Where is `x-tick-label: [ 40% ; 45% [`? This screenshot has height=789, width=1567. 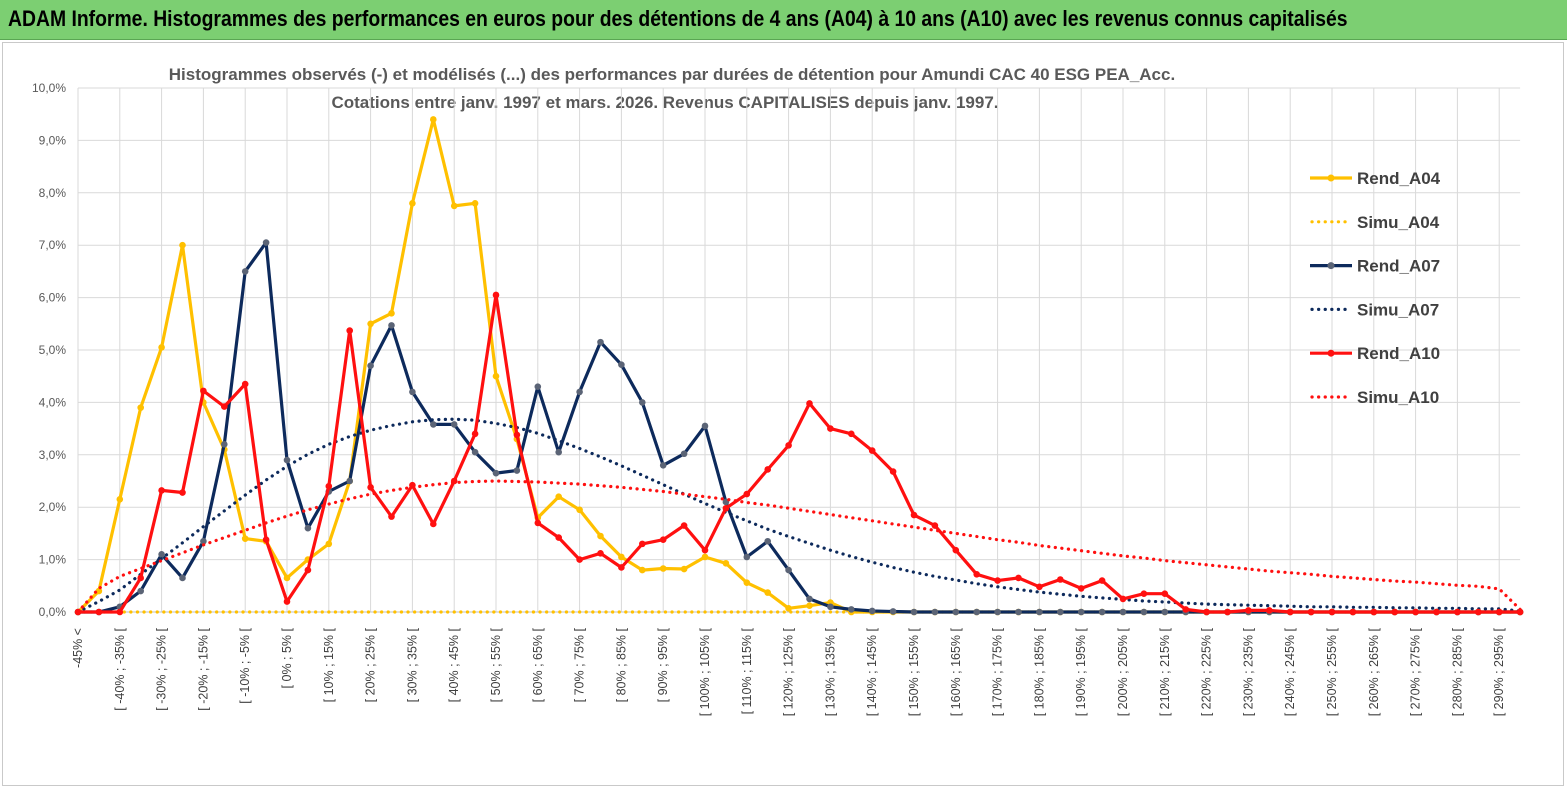 x-tick-label: [ 40% ; 45% [ is located at coordinates (454, 664).